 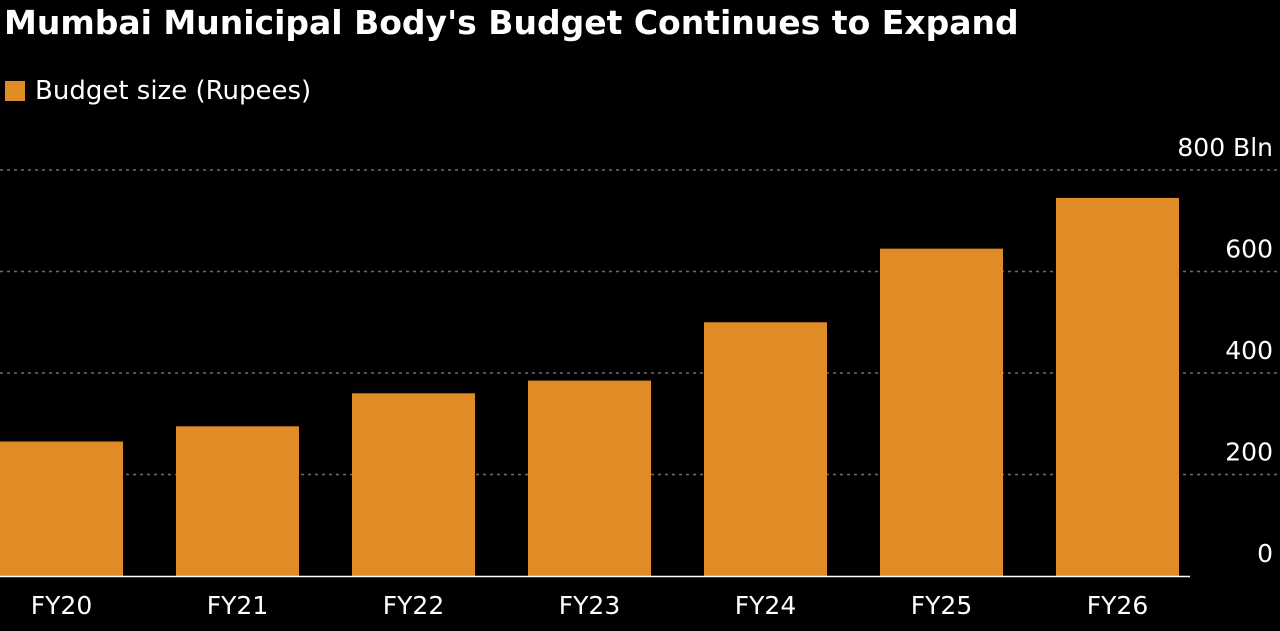 What do you see at coordinates (765, 449) in the screenshot?
I see `bar-fy24` at bounding box center [765, 449].